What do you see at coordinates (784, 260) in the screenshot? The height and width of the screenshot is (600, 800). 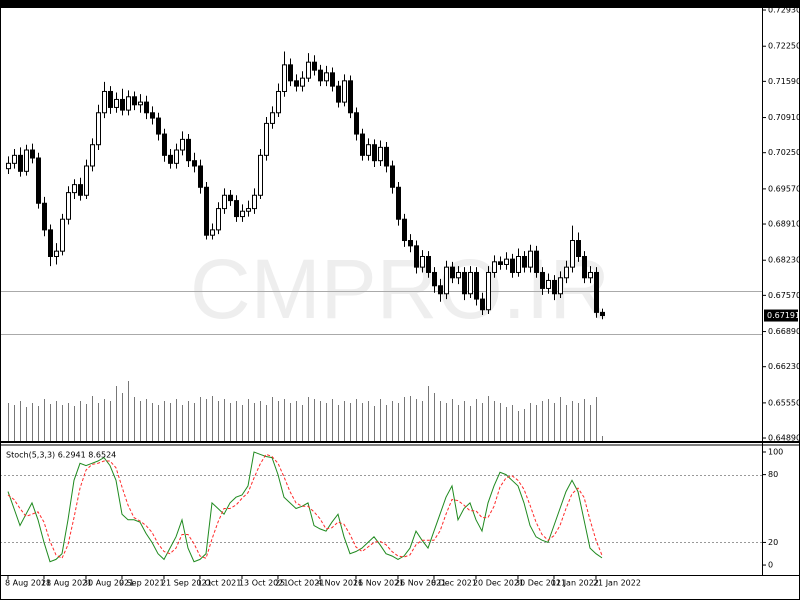 I see `y-tick-label: 0.68230` at bounding box center [784, 260].